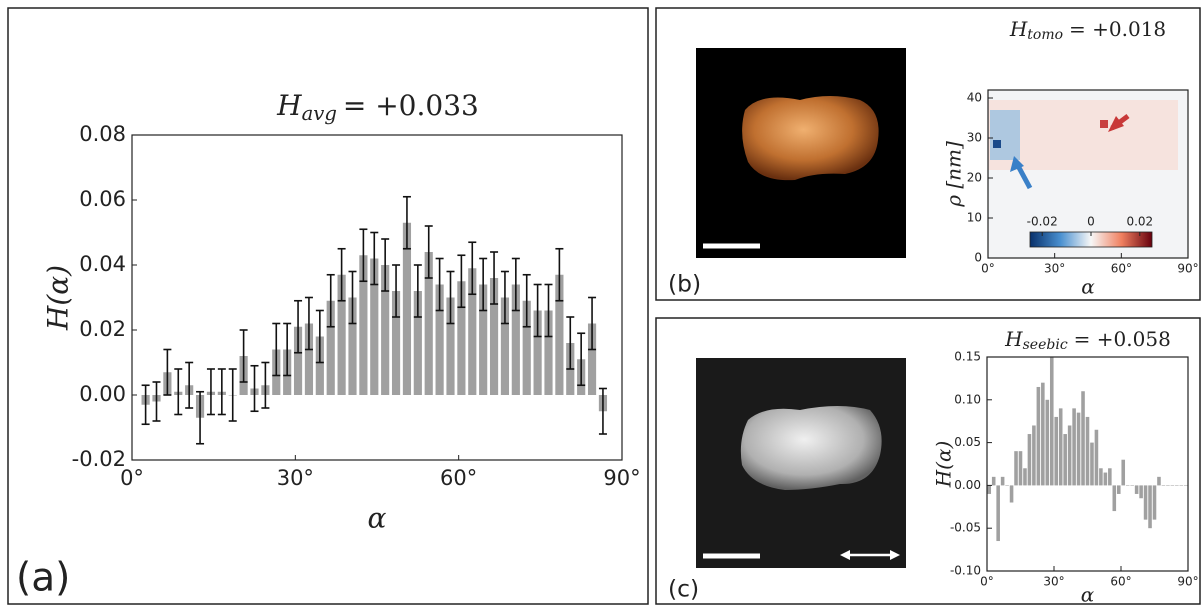 The height and width of the screenshot is (606, 1202). Describe the element at coordinates (377, 107) in the screenshot. I see `chart-title: Havg = +0.033` at that location.